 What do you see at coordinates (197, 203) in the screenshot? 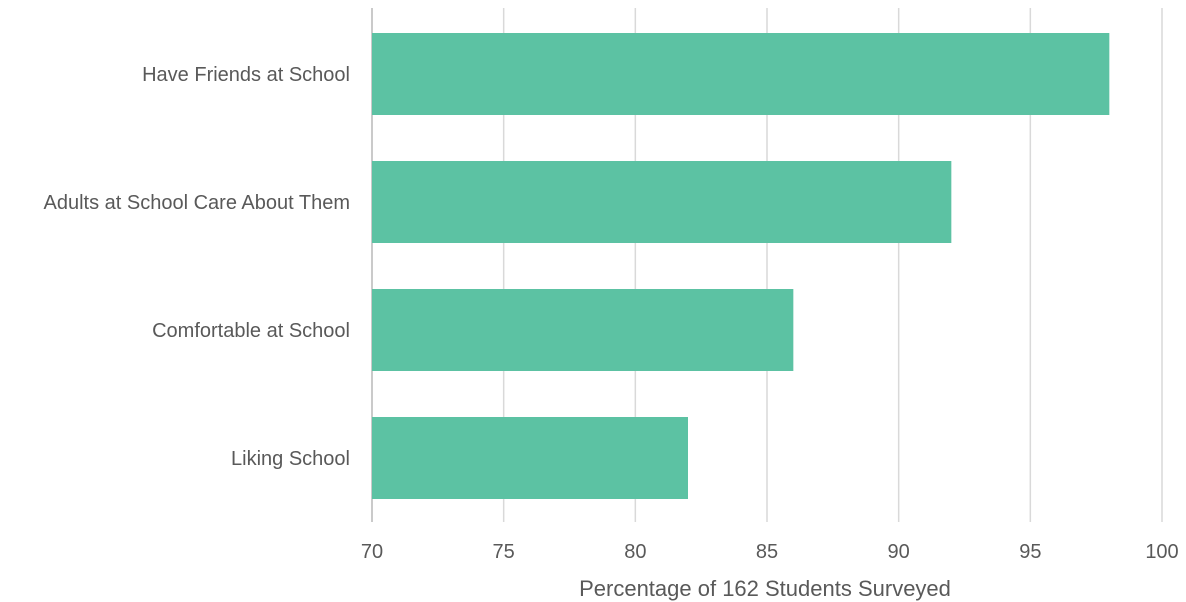
I see `category-label-1: Adults at School Care About Them` at bounding box center [197, 203].